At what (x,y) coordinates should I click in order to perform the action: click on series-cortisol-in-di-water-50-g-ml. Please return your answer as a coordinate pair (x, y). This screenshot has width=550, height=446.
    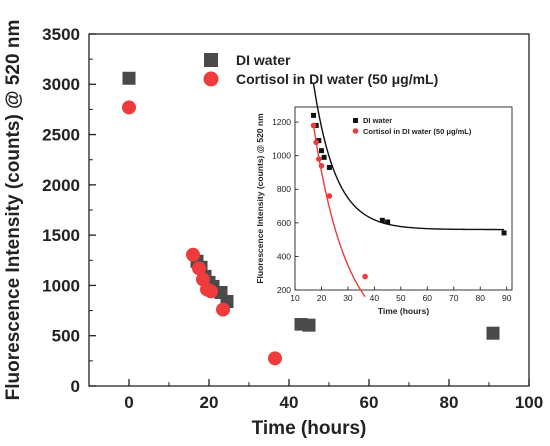
    Looking at the image, I should click on (339, 201).